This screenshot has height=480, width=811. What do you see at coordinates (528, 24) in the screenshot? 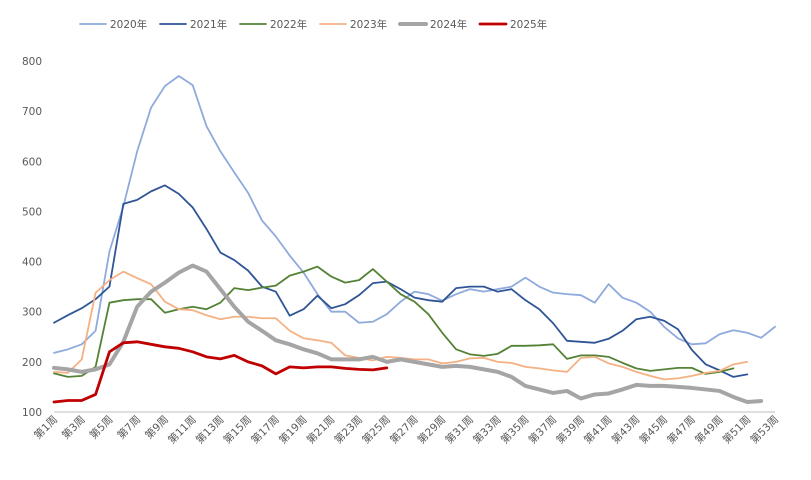
I see `legend-label-2025: 2025年` at bounding box center [528, 24].